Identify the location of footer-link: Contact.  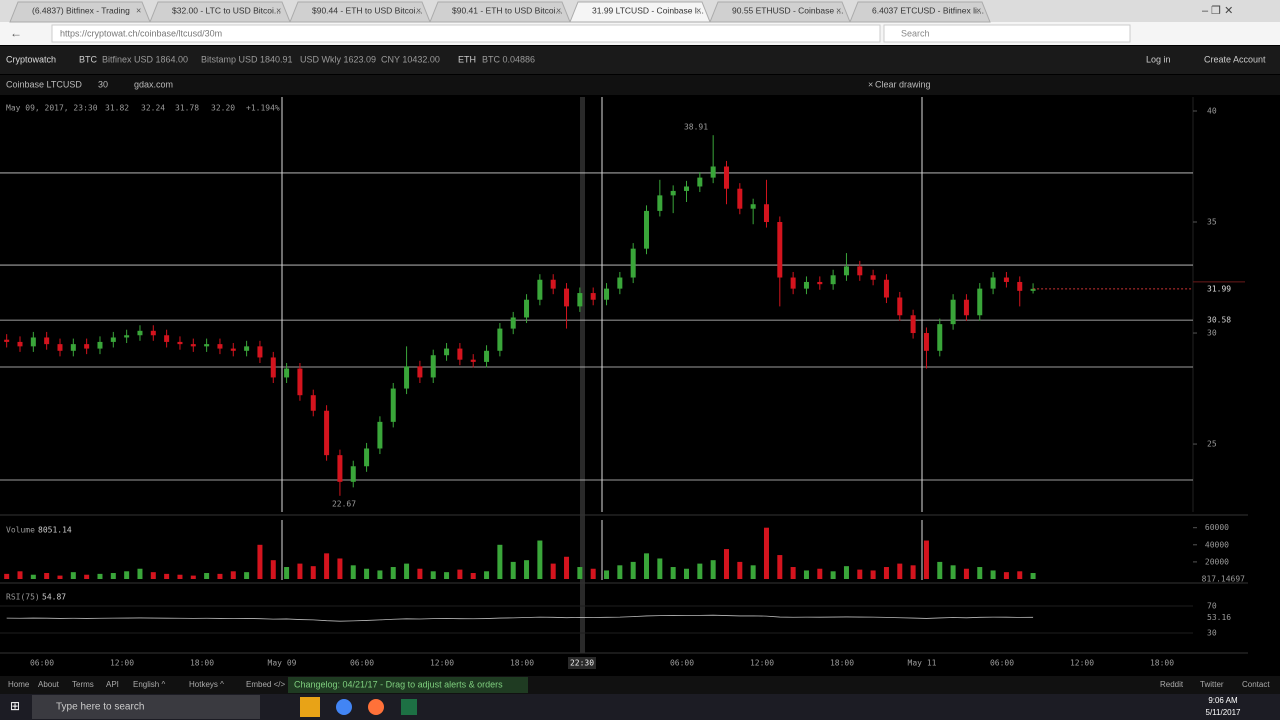
(1256, 684).